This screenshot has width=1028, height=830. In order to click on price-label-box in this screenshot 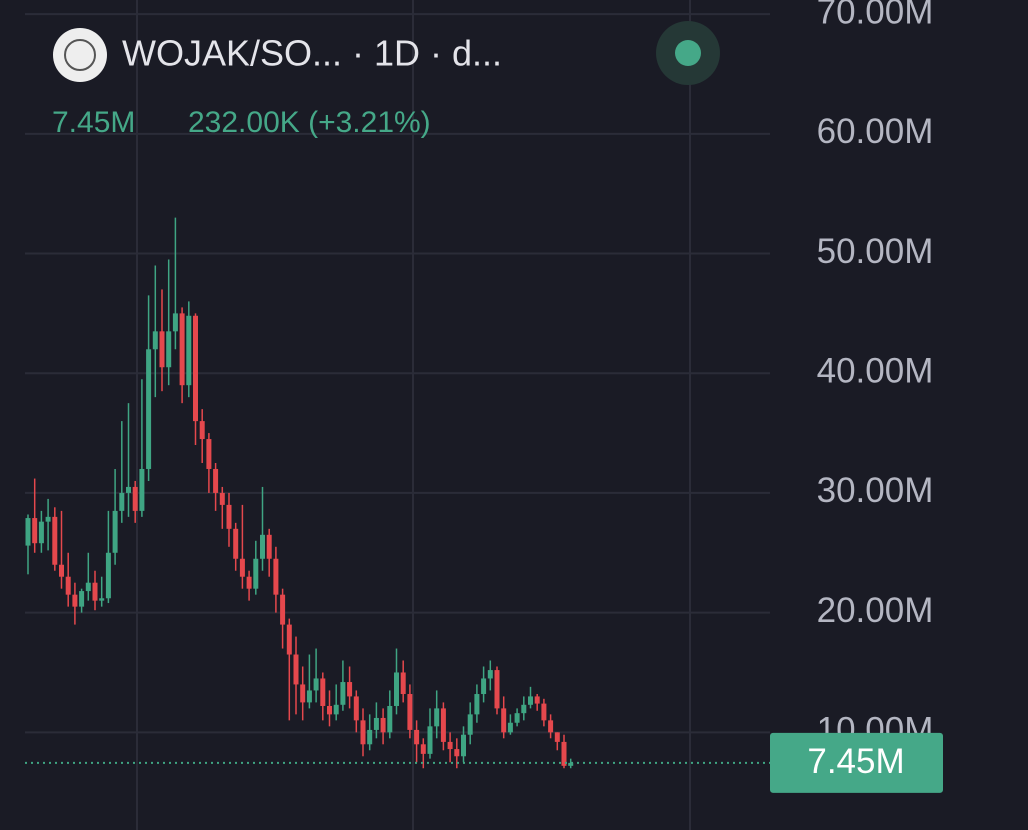, I will do `click(856, 762)`.